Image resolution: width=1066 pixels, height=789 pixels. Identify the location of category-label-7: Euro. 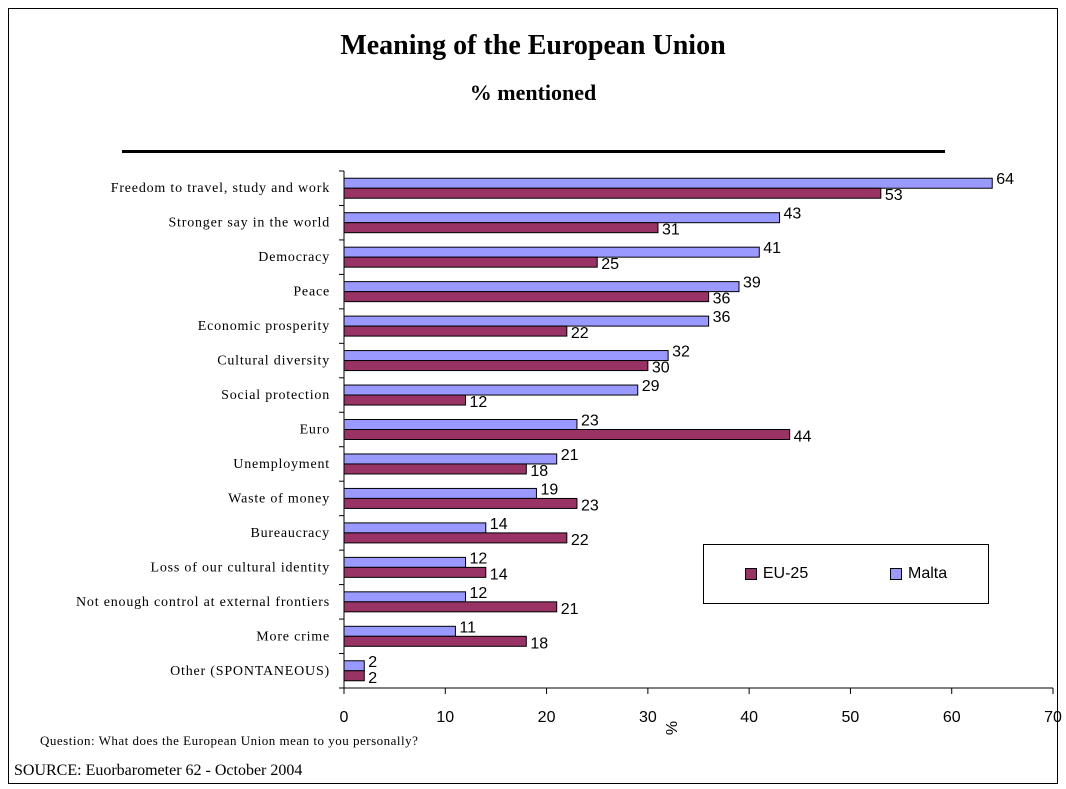
(315, 430).